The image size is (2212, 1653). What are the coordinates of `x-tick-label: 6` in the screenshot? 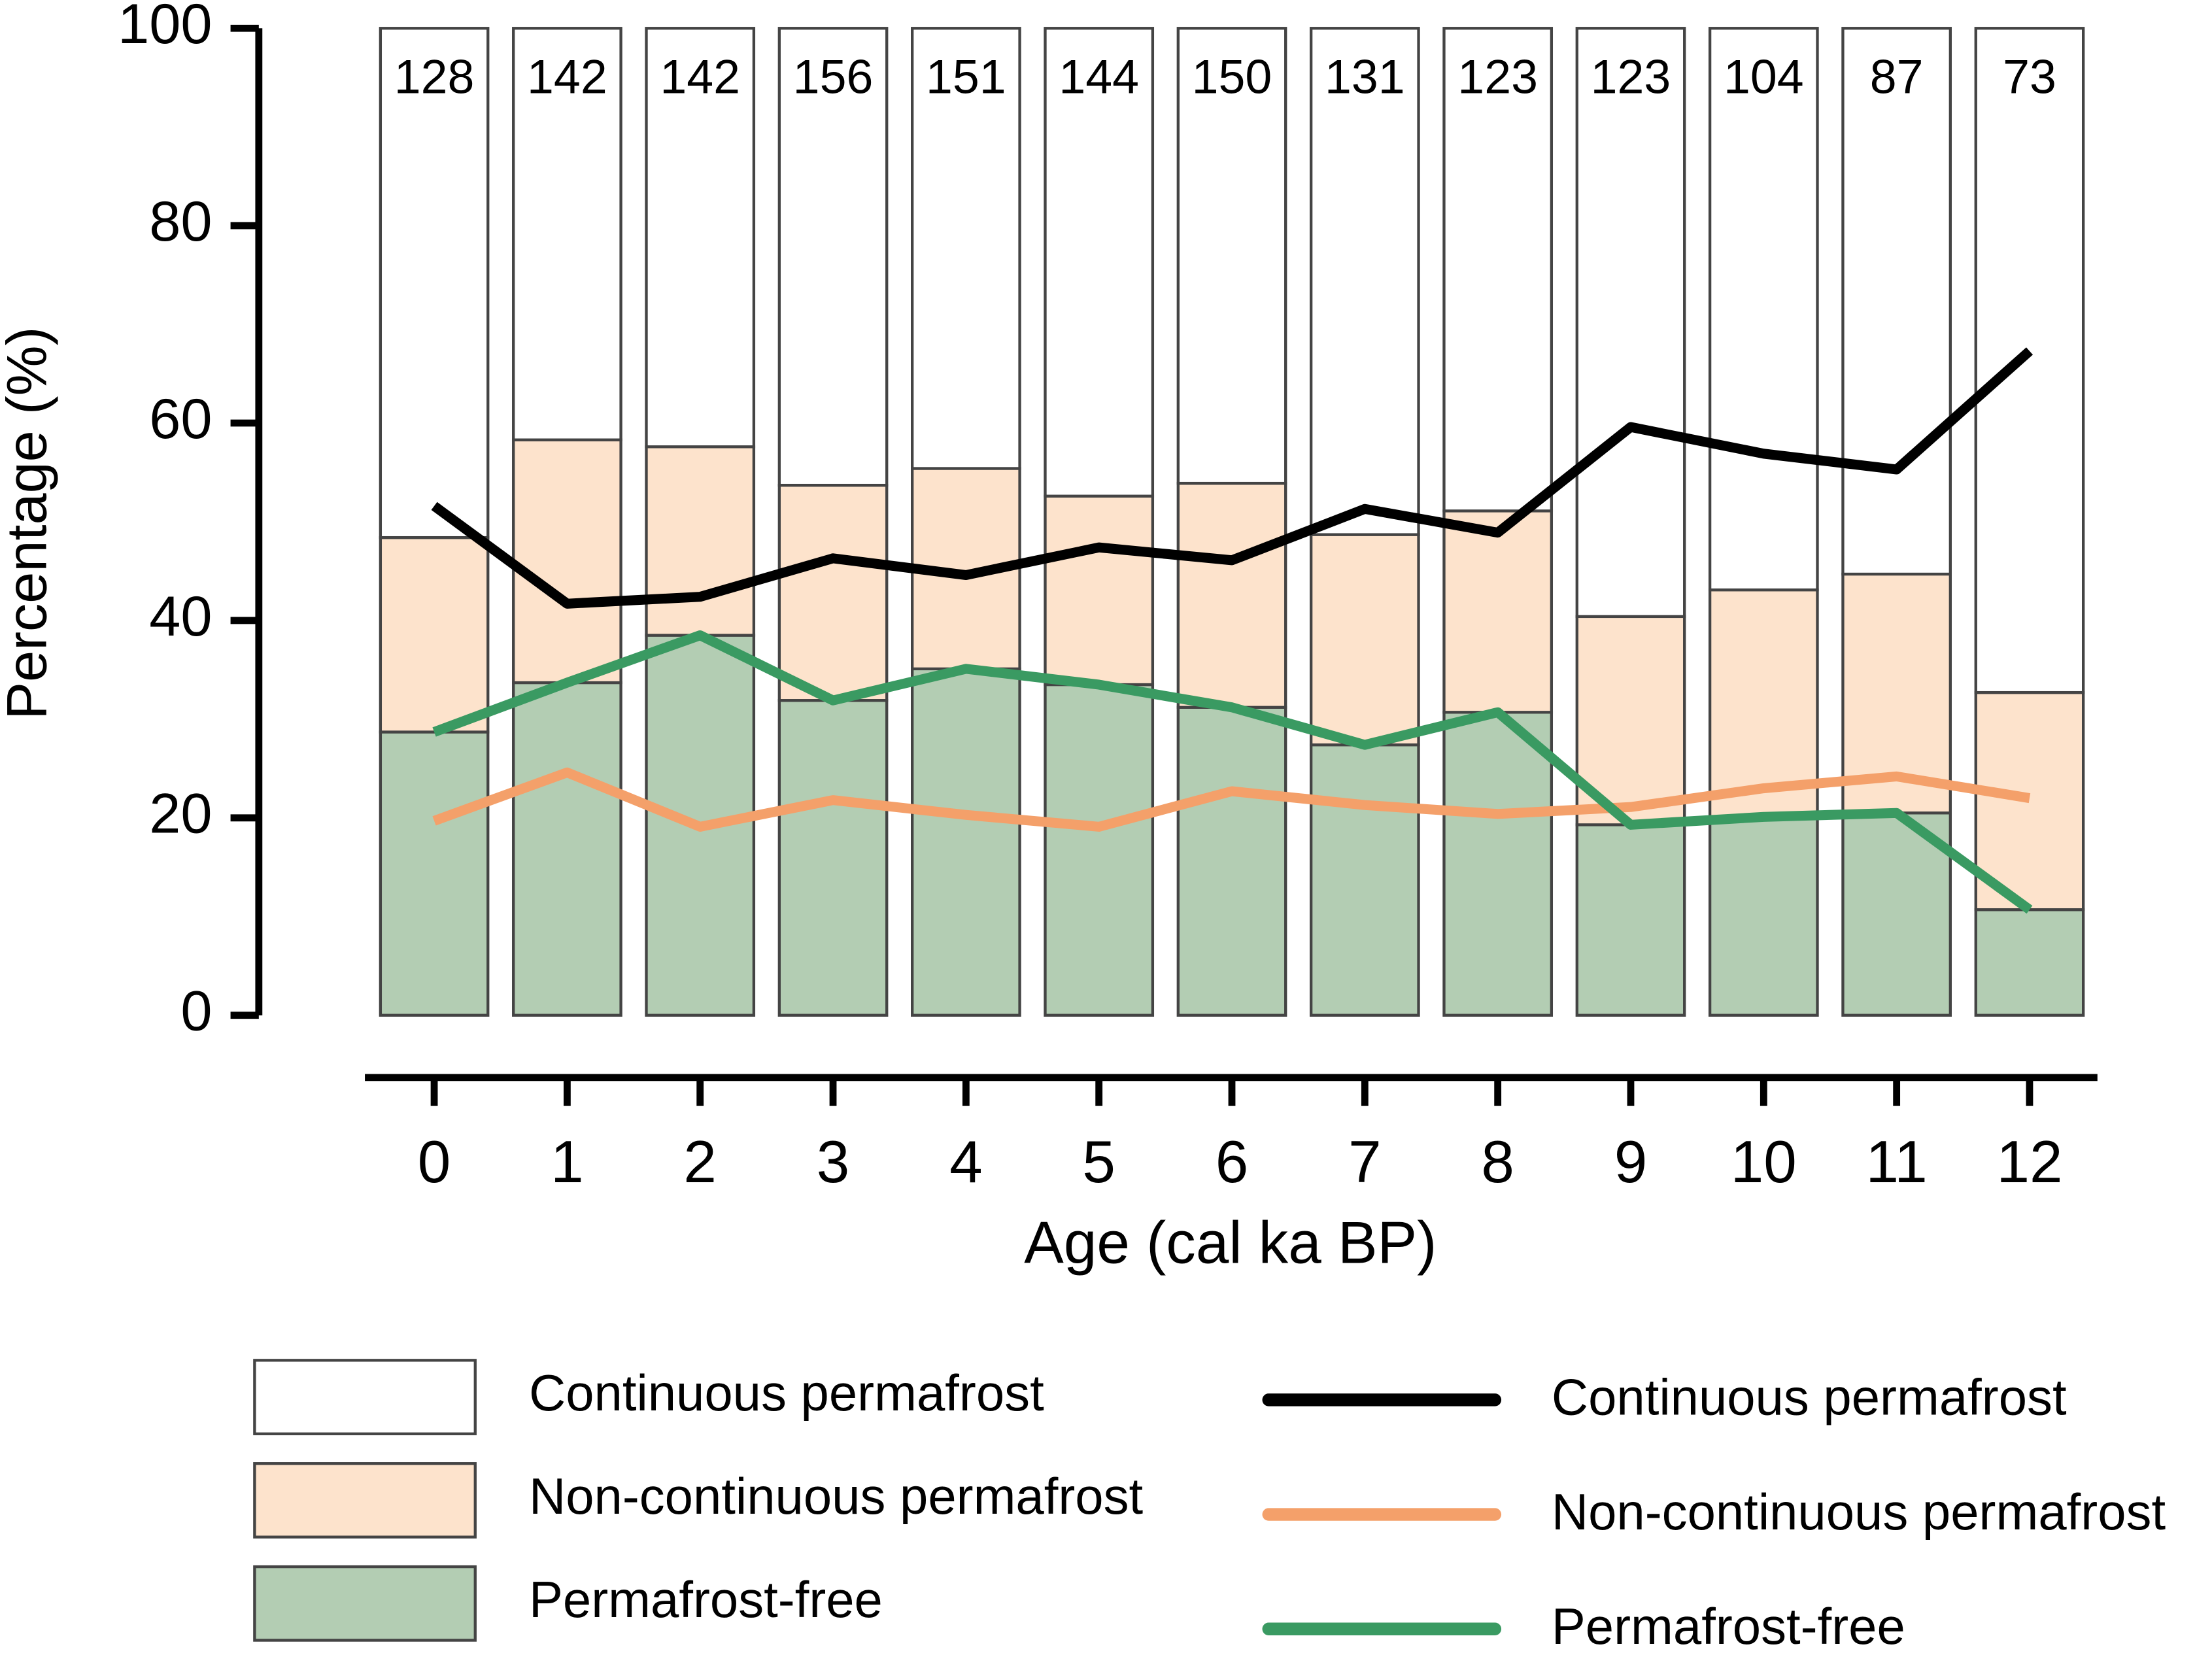 It's located at (1232, 1162).